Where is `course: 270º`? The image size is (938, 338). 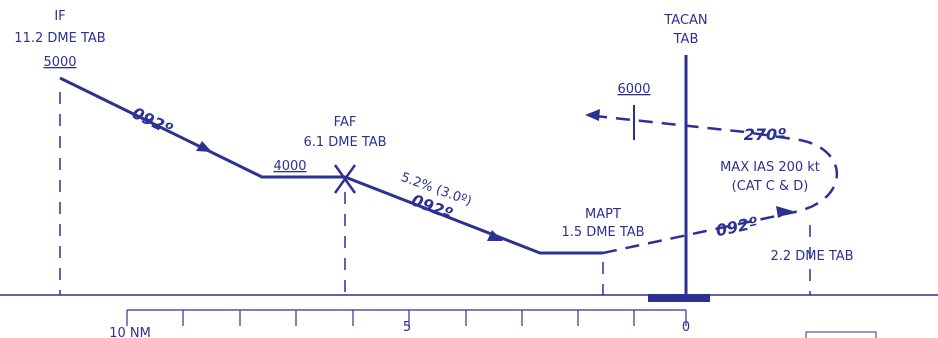
course: 270º is located at coordinates (765, 134).